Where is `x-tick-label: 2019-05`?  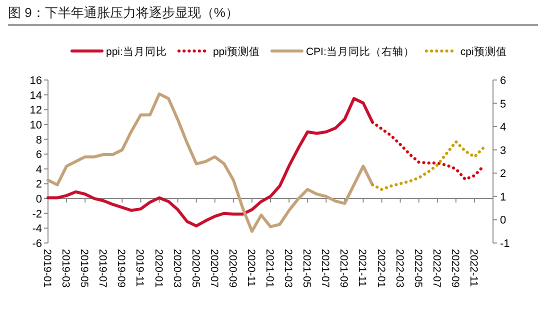
x-tick-label: 2019-05 is located at coordinates (84, 268).